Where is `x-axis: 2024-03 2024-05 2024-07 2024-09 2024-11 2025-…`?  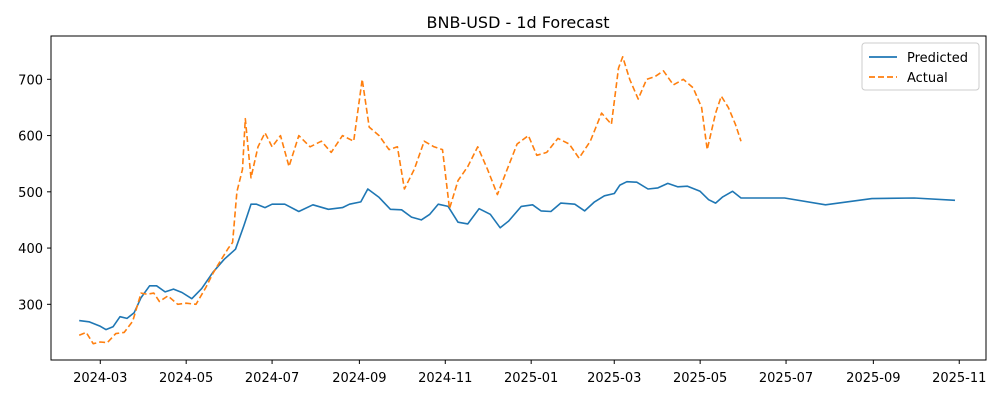 x-axis: 2024-03 2024-05 2024-07 2024-09 2024-11 2025-… is located at coordinates (529, 373).